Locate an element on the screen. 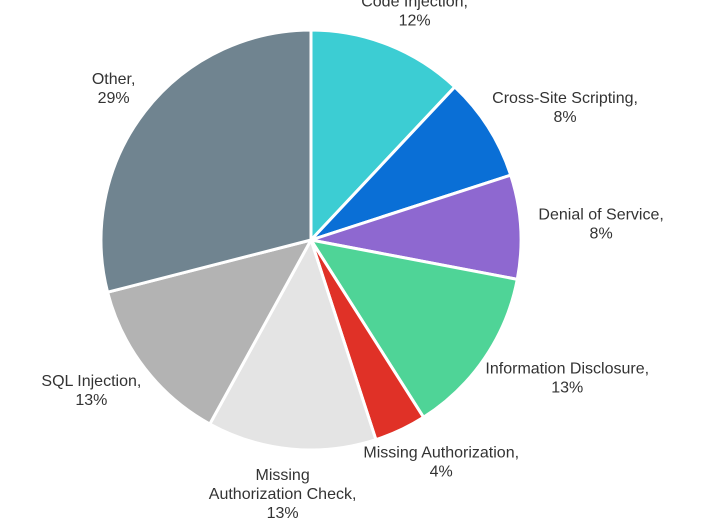  slice-label-value: 29% is located at coordinates (114, 98).